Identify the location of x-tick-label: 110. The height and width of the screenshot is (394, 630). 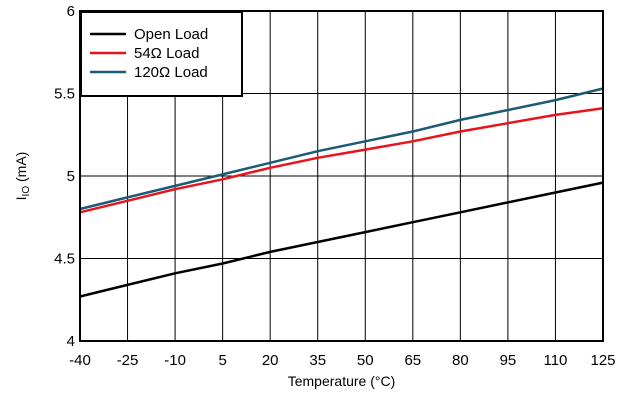
(555, 360).